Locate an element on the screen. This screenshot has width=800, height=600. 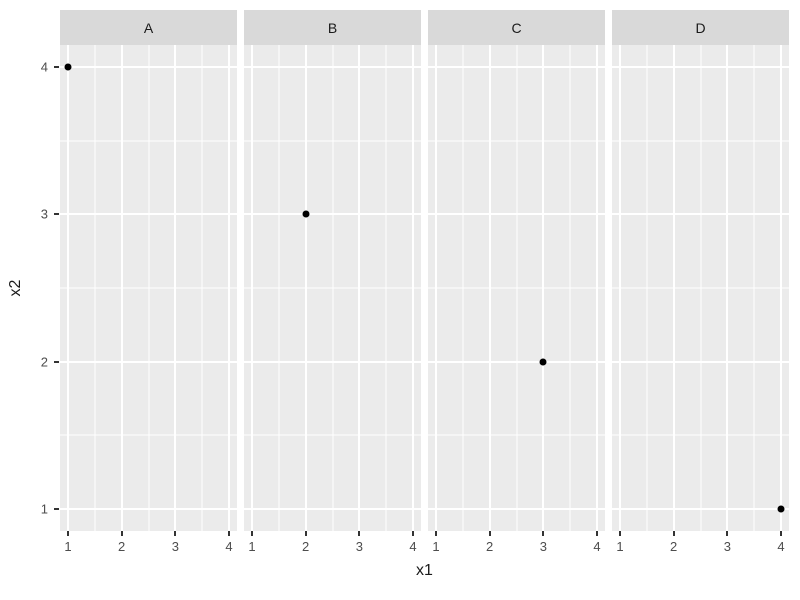
x-axis-a: 1 2 3 4 is located at coordinates (148, 546).